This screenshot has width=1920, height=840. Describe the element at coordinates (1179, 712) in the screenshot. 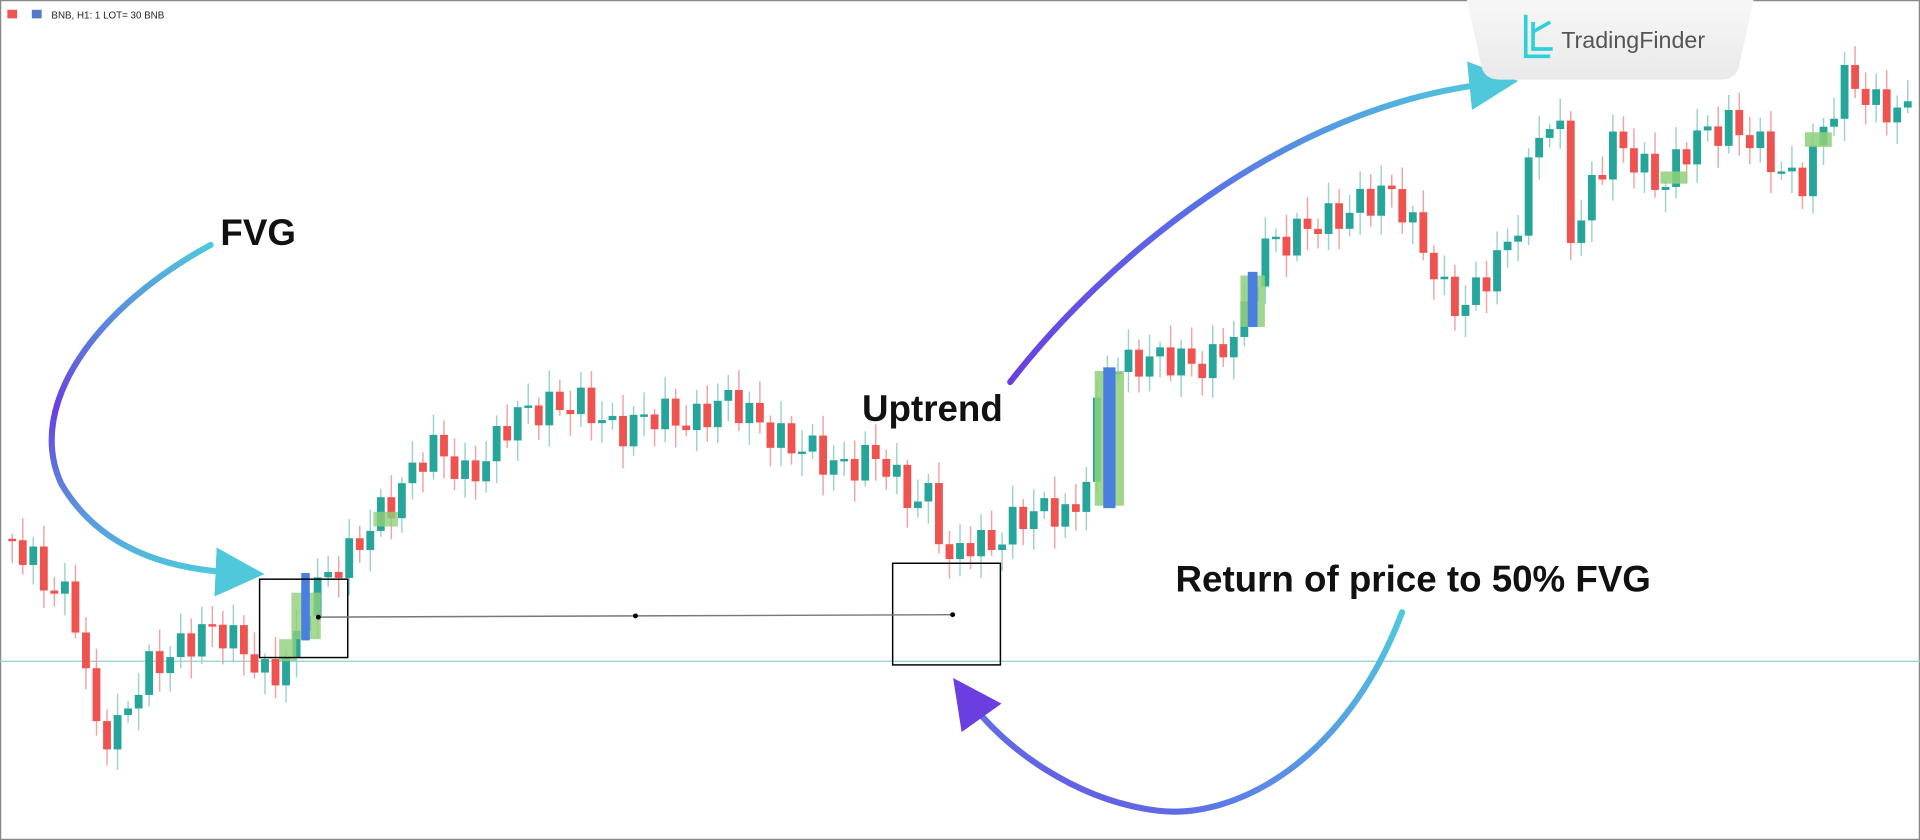

I see `return-arrow` at that location.